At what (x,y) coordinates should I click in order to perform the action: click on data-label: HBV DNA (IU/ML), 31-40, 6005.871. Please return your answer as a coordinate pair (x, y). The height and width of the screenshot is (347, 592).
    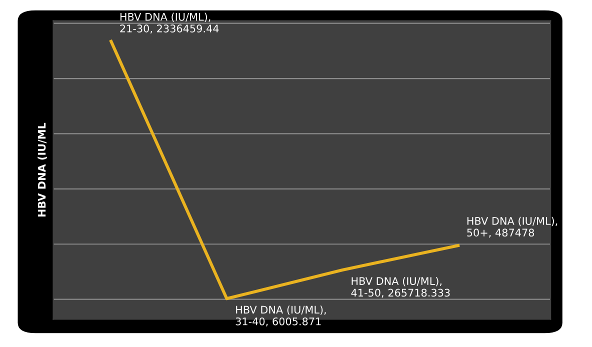
    Looking at the image, I should click on (281, 316).